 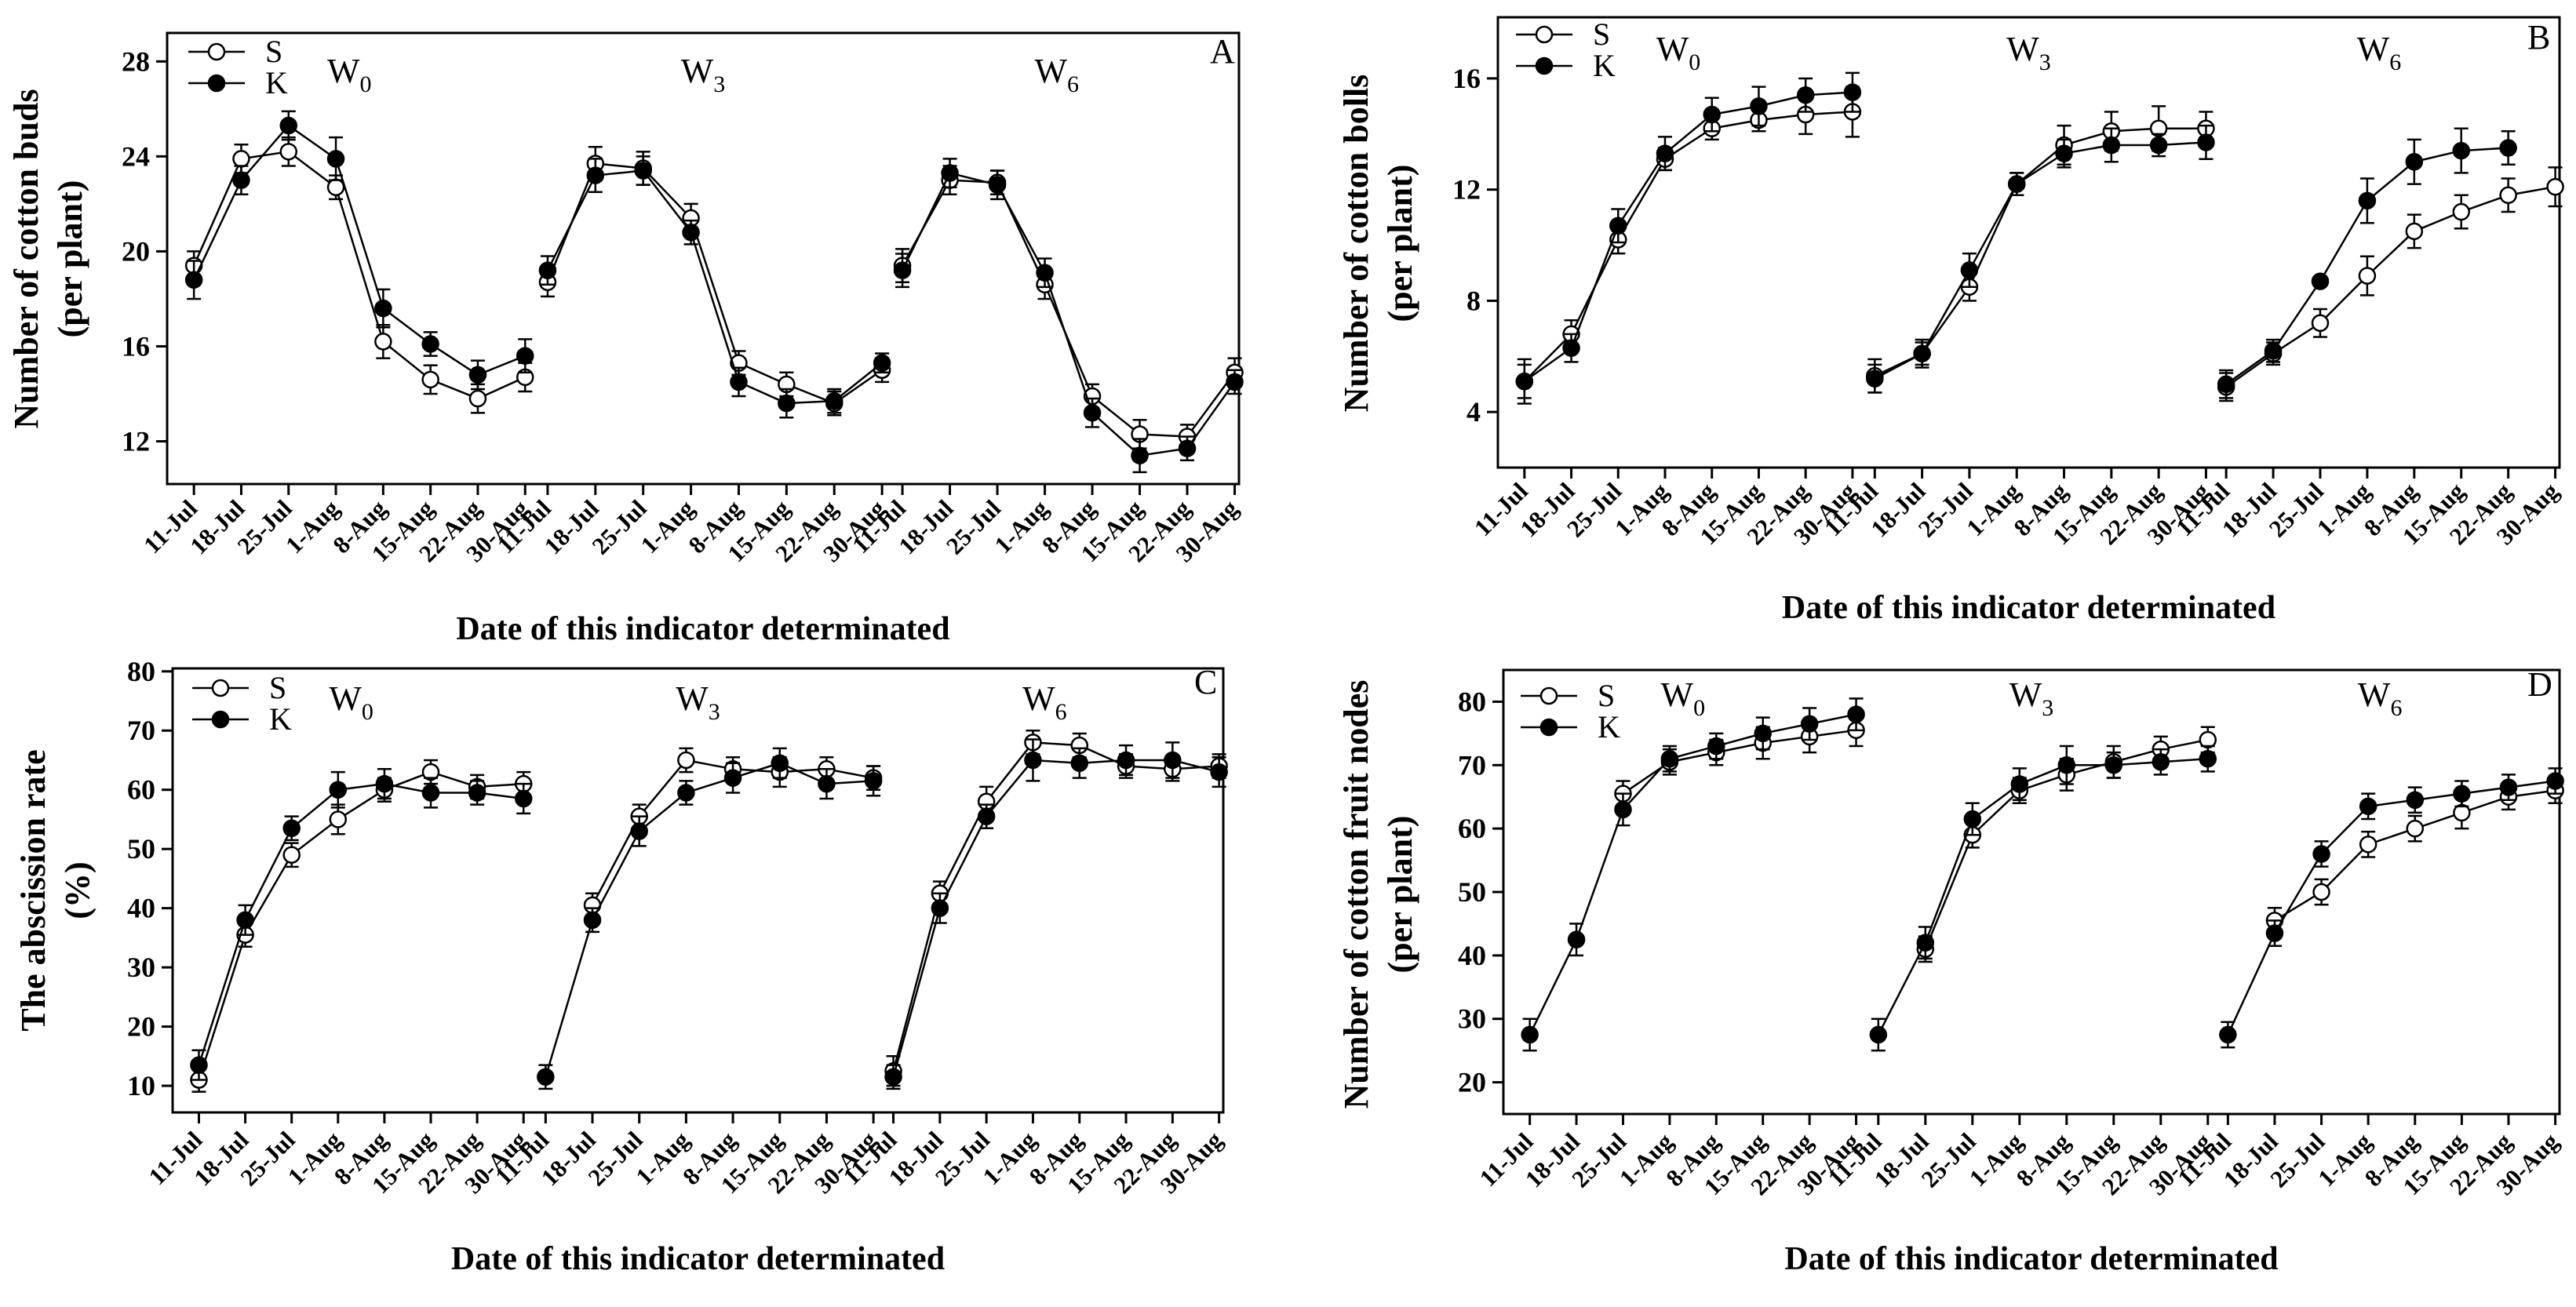 I want to click on legend-label-K: K, so click(x=280, y=719).